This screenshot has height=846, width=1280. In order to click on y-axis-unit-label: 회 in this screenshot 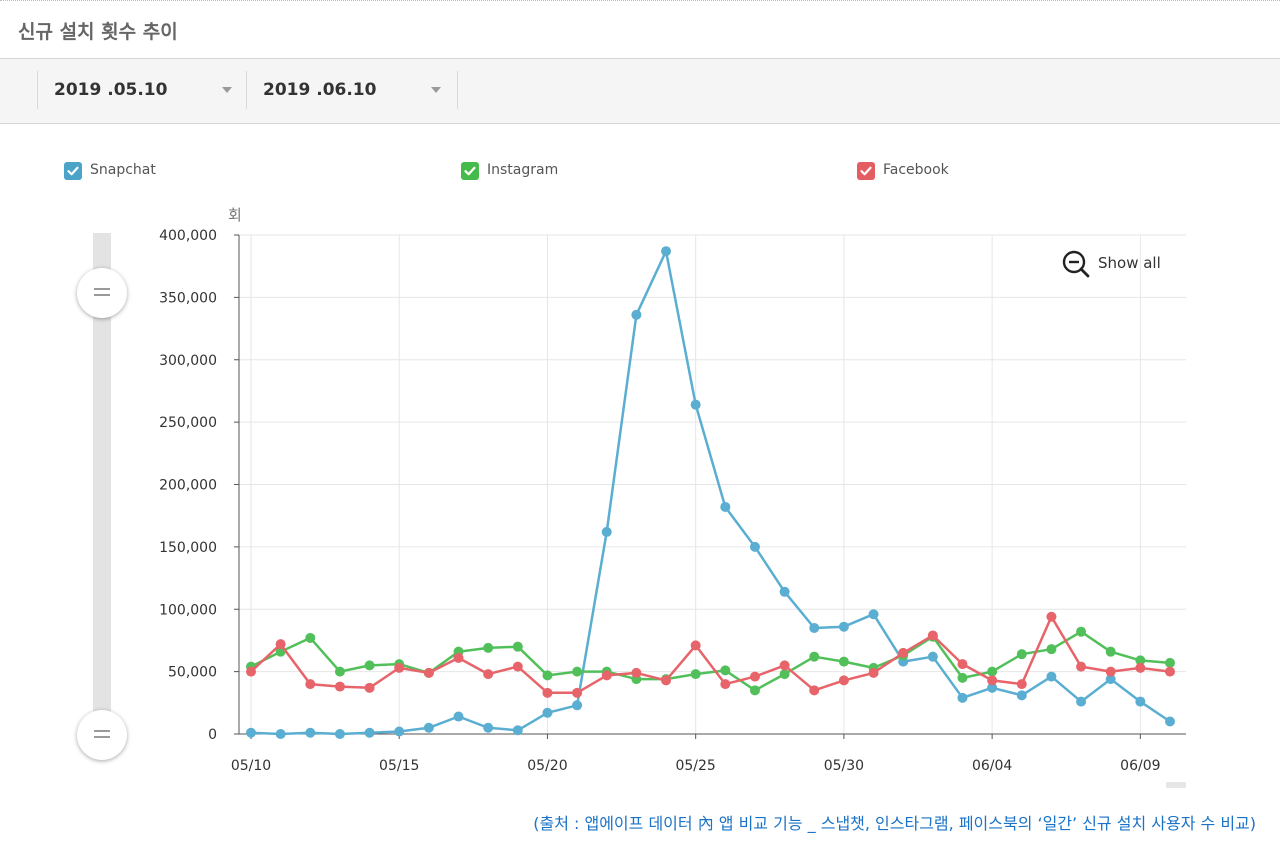, I will do `click(235, 215)`.